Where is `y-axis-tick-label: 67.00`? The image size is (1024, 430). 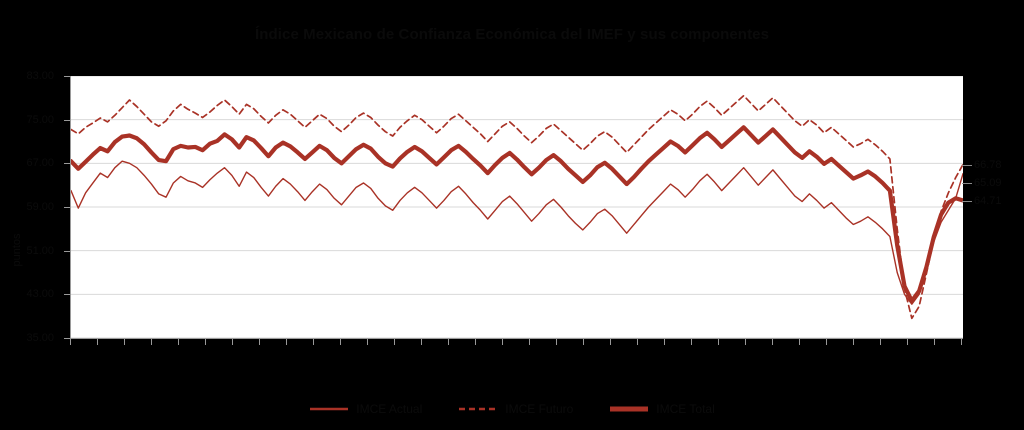 y-axis-tick-label: 67.00 is located at coordinates (40, 163).